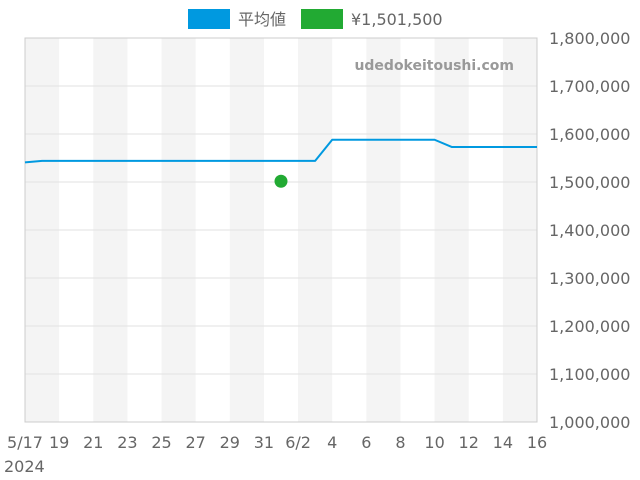  I want to click on x-tick-label: 14, so click(503, 442).